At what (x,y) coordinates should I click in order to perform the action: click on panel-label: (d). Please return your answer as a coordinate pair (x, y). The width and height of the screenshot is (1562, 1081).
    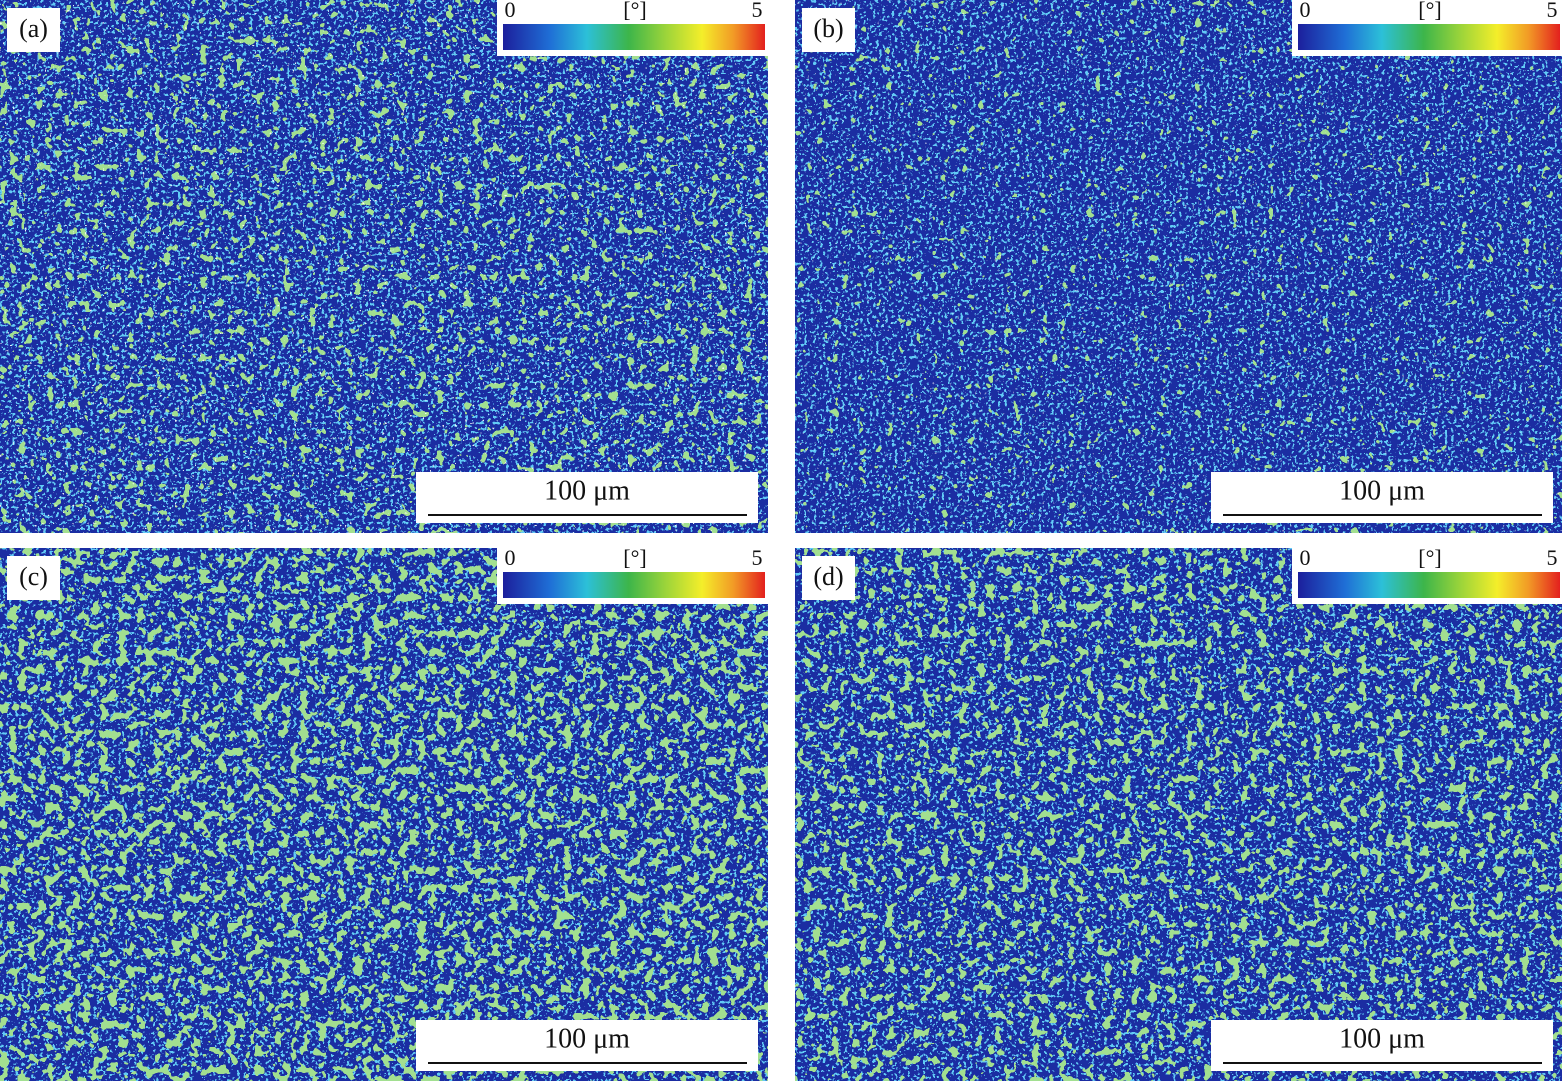
    Looking at the image, I should click on (828, 576).